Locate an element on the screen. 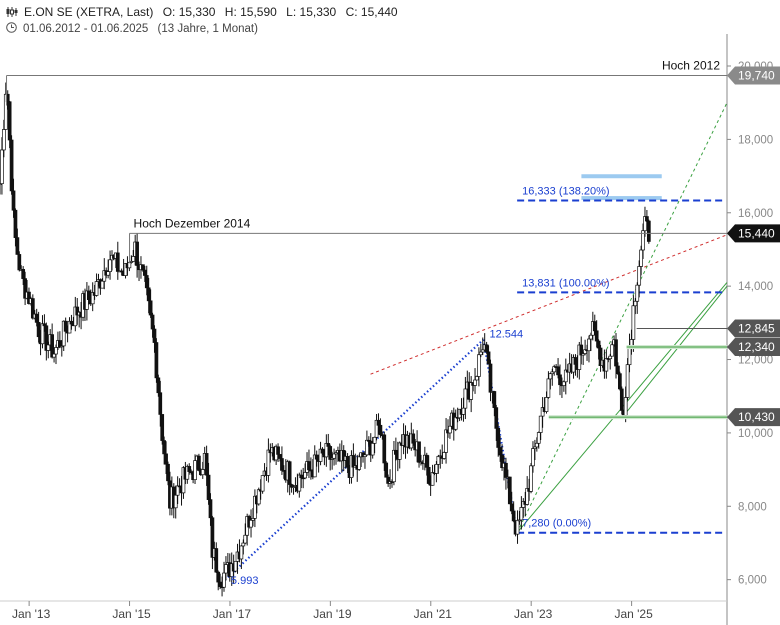 This screenshot has height=625, width=780. x-tick-label: Jan '15 is located at coordinates (131, 614).